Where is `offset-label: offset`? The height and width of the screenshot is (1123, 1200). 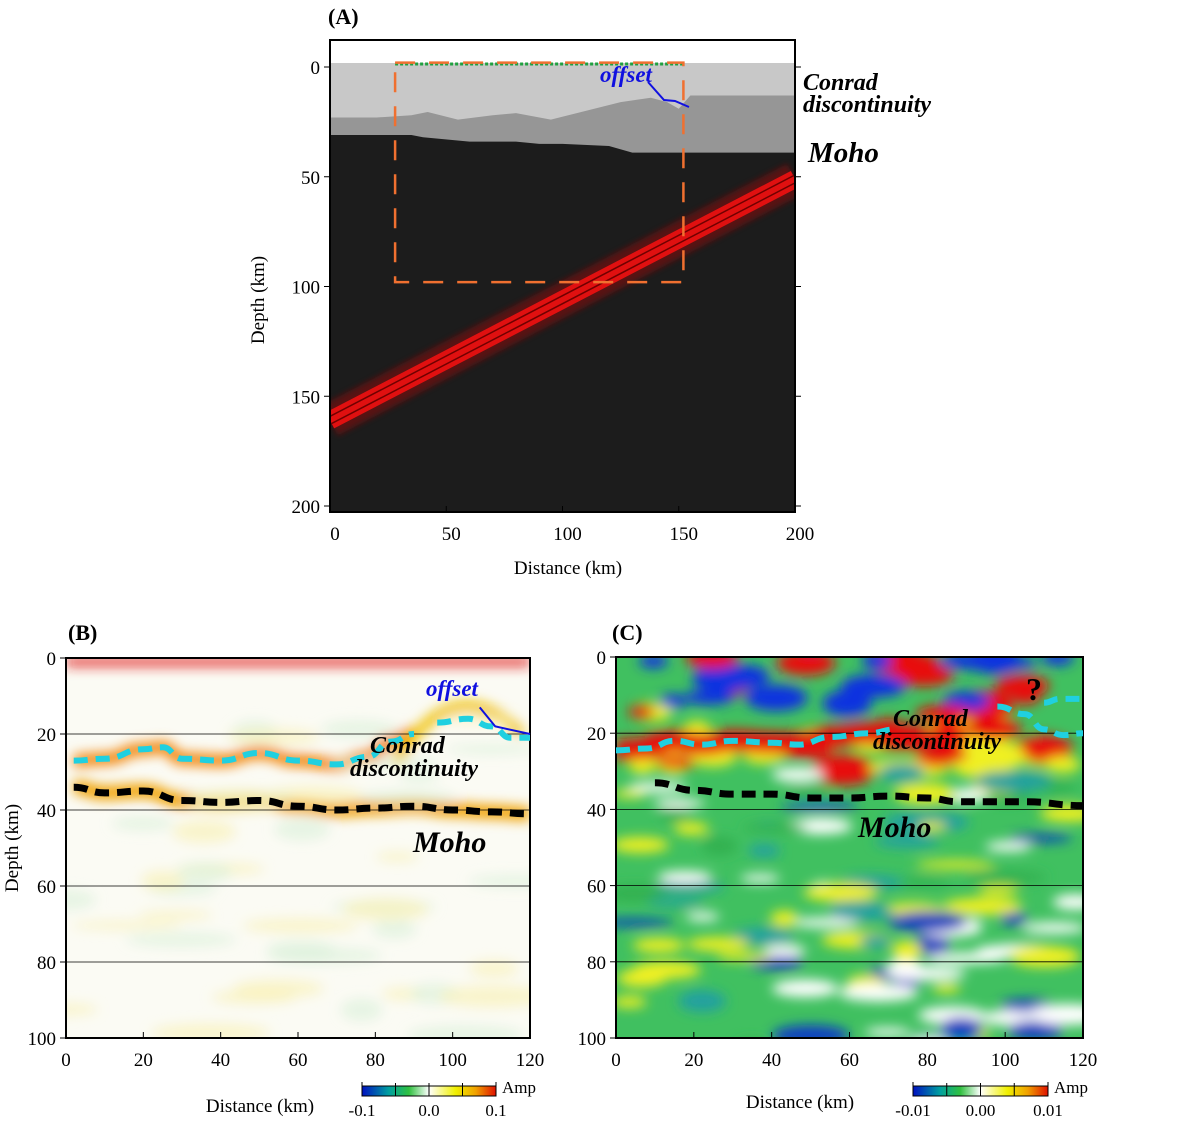
offset-label: offset is located at coordinates (626, 74).